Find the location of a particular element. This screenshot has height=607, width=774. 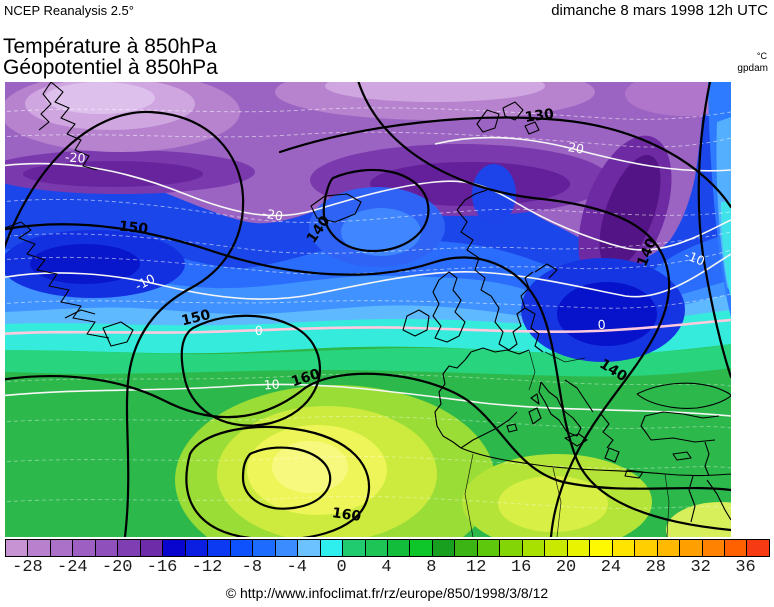

colorbar-tick-label: -16 is located at coordinates (162, 567).